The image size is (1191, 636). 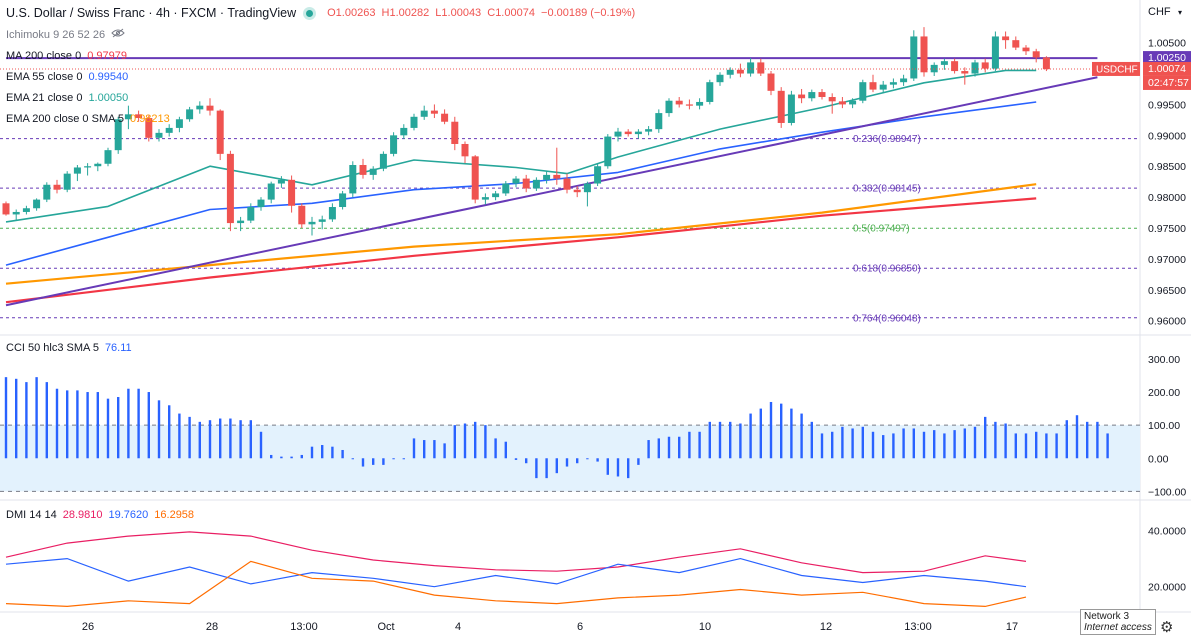 I want to click on cci-tick: 200.00, so click(x=1164, y=393).